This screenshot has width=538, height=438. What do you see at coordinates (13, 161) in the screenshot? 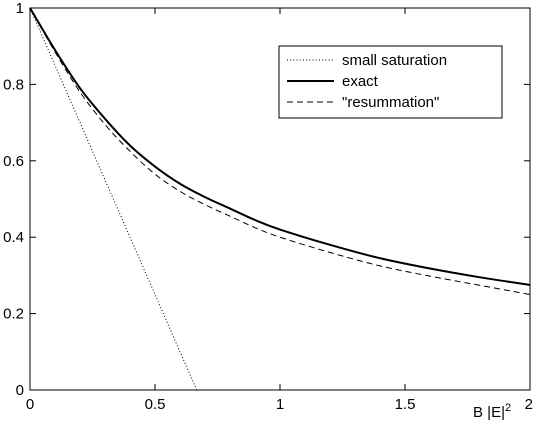
I see `y-tick-label: 0.6` at bounding box center [13, 161].